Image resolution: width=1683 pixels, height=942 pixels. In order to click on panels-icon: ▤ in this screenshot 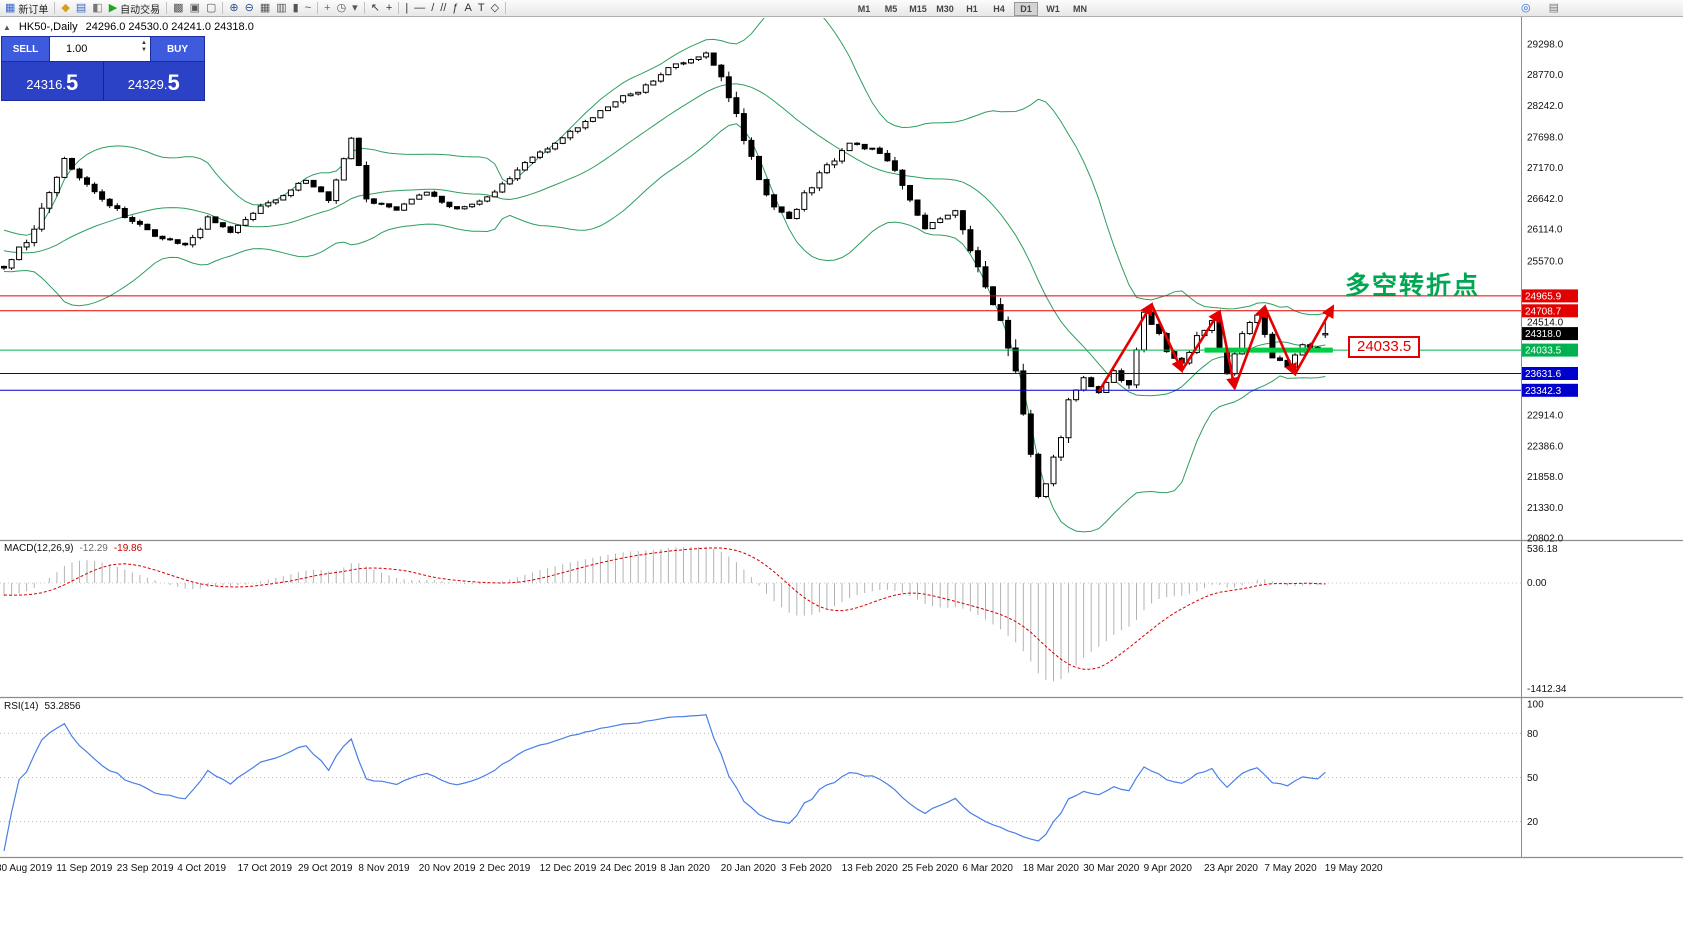, I will do `click(1554, 8)`.